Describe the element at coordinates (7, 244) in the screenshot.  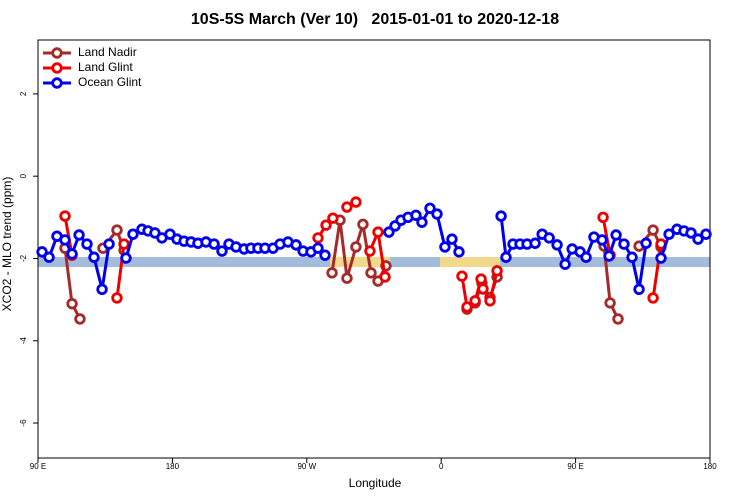
I see `y-axis-label: XCO2 - MLO trend (ppm)` at that location.